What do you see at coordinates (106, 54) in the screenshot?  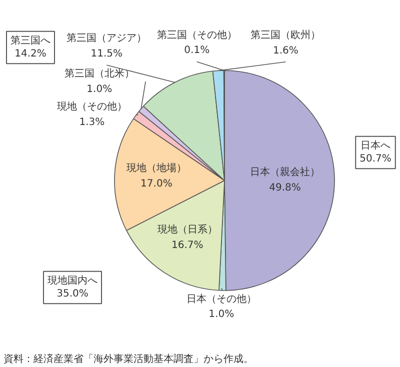 I see `data-label: 11.5%` at bounding box center [106, 54].